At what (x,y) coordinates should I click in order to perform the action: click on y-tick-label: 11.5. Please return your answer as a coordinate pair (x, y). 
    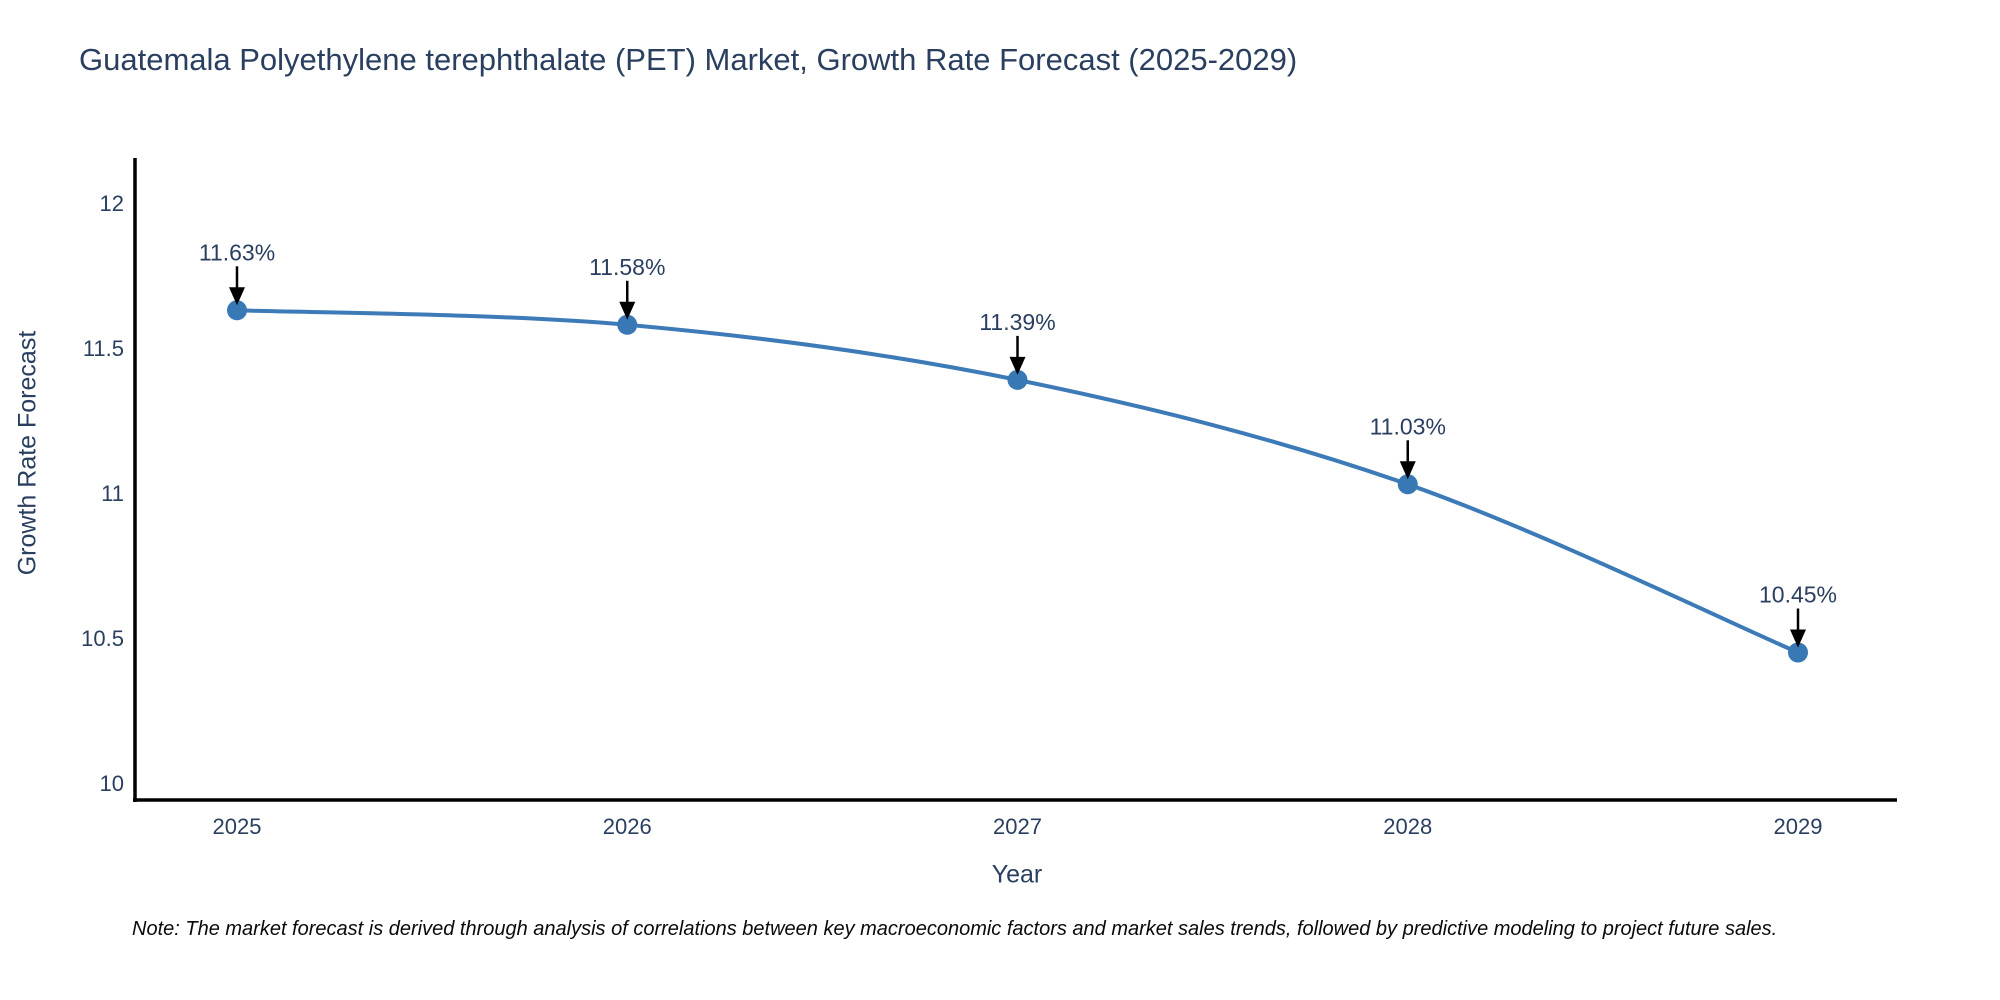
    Looking at the image, I should click on (103, 348).